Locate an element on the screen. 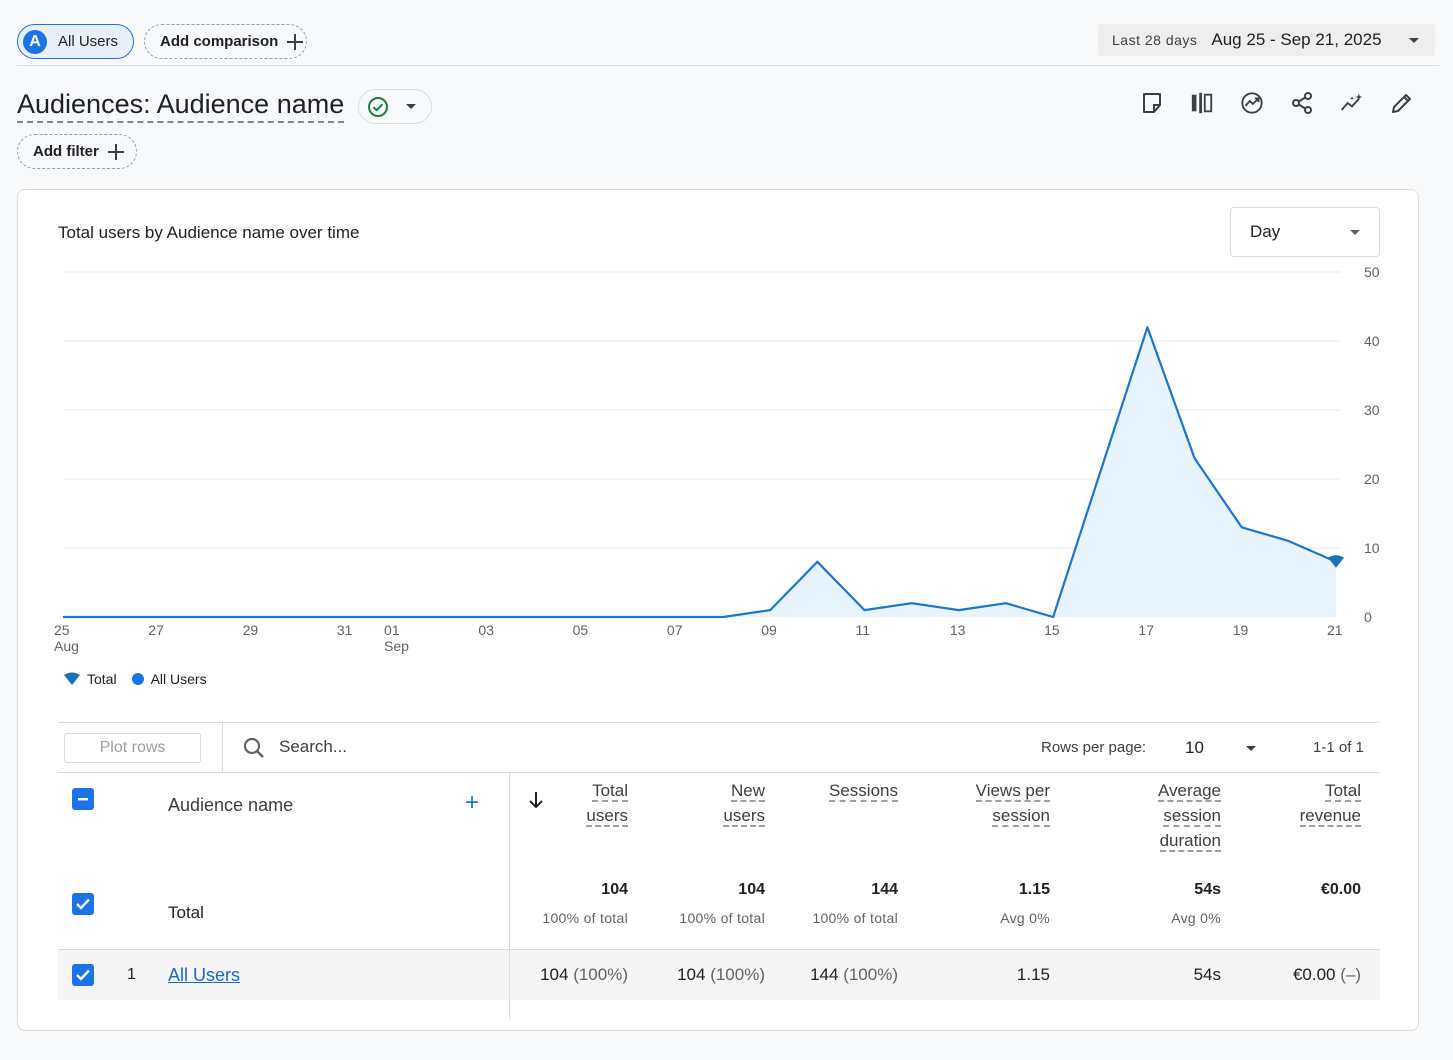 This screenshot has height=1060, width=1453. total-row-checkbox is located at coordinates (83, 904).